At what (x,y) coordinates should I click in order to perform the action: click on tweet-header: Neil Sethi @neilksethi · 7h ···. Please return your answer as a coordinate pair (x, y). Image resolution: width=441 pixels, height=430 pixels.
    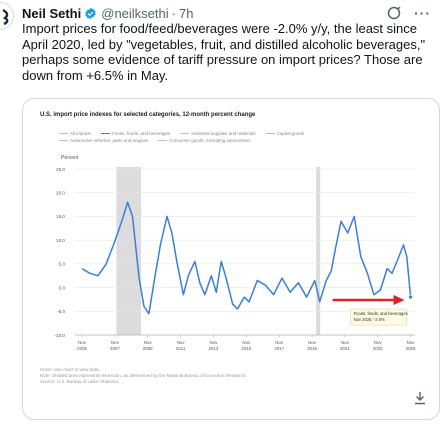
    Looking at the image, I should click on (226, 13).